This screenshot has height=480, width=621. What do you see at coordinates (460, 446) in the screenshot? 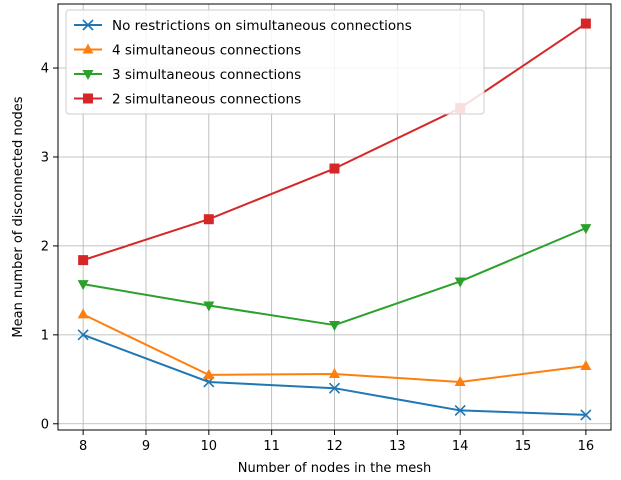
I see `x-tick-label: 14` at bounding box center [460, 446].